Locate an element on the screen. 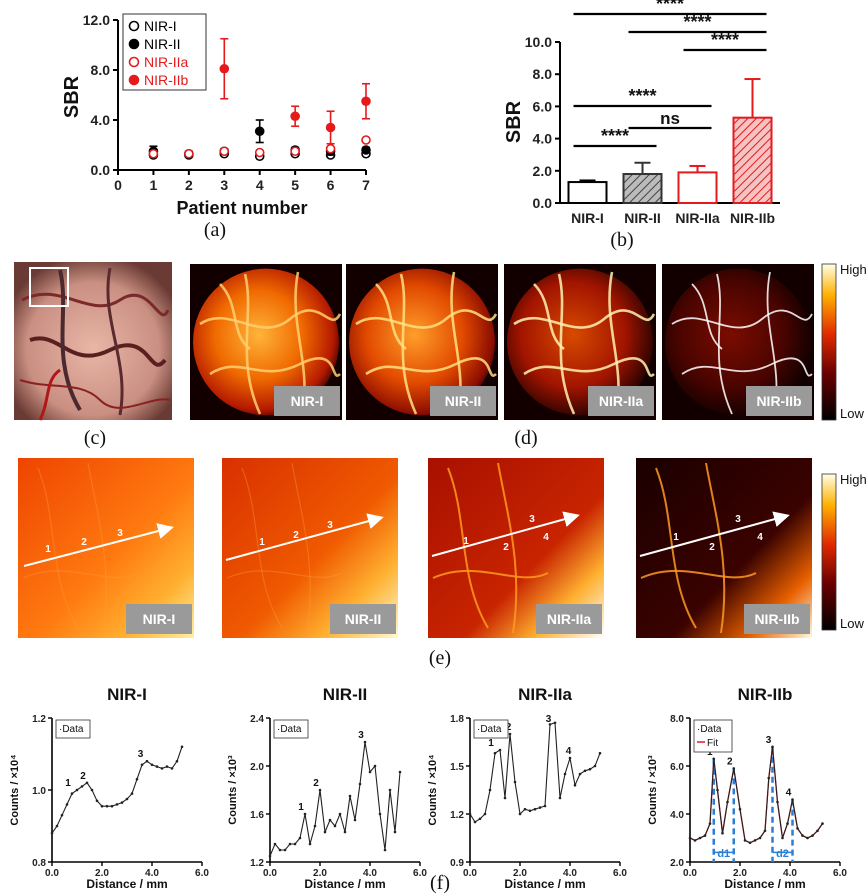 Image resolution: width=868 pixels, height=896 pixels. x-tick-label: 4.0 is located at coordinates (370, 873).